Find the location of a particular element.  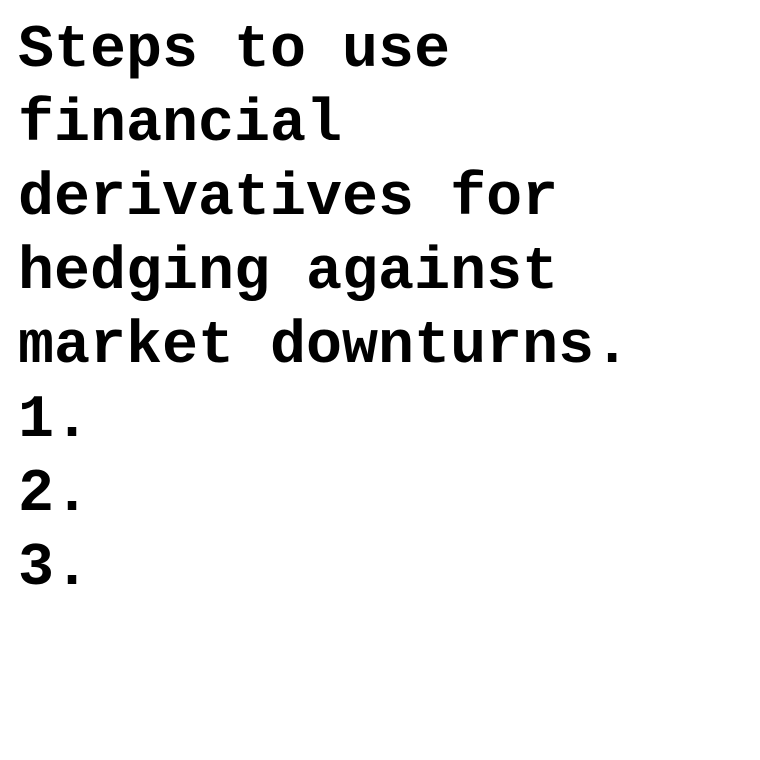

list-item: 2. is located at coordinates (381, 495).